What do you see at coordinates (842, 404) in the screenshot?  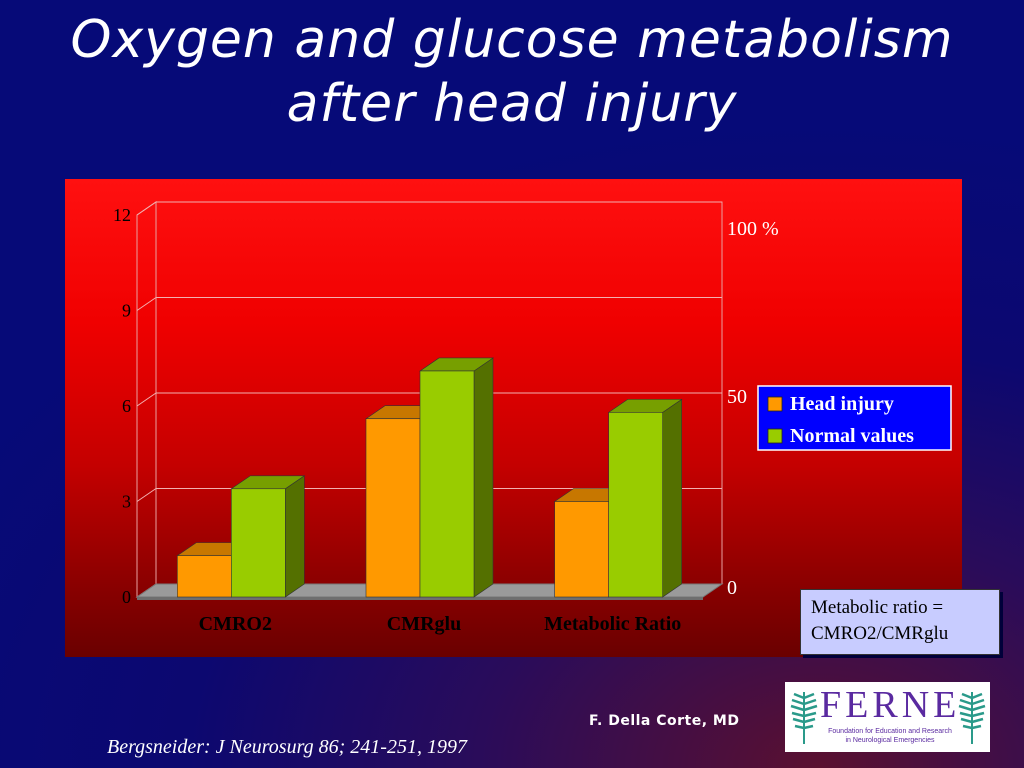 I see `legend-label: Head injury` at bounding box center [842, 404].